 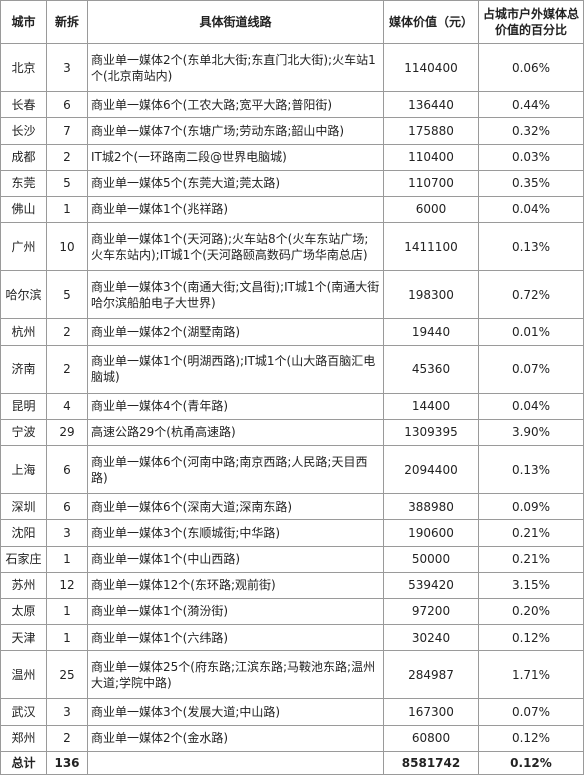 What do you see at coordinates (531, 157) in the screenshot?
I see `percent-cell: 0.03%` at bounding box center [531, 157].